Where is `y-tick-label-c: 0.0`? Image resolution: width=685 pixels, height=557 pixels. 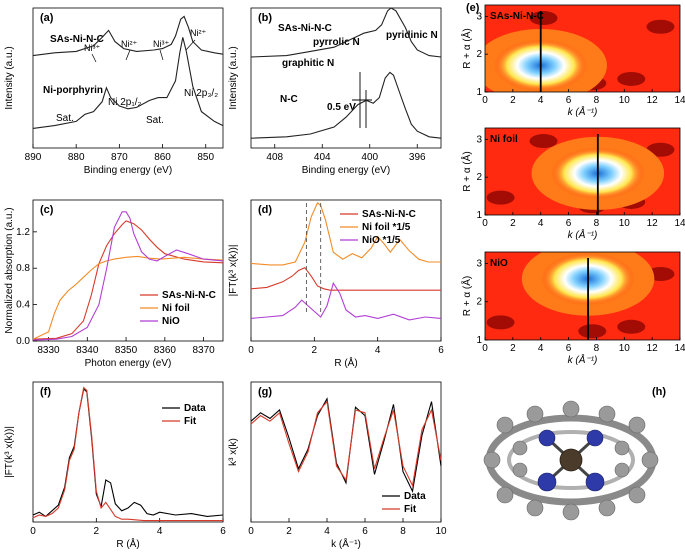
y-tick-label-c: 0.0 is located at coordinates (23, 341).